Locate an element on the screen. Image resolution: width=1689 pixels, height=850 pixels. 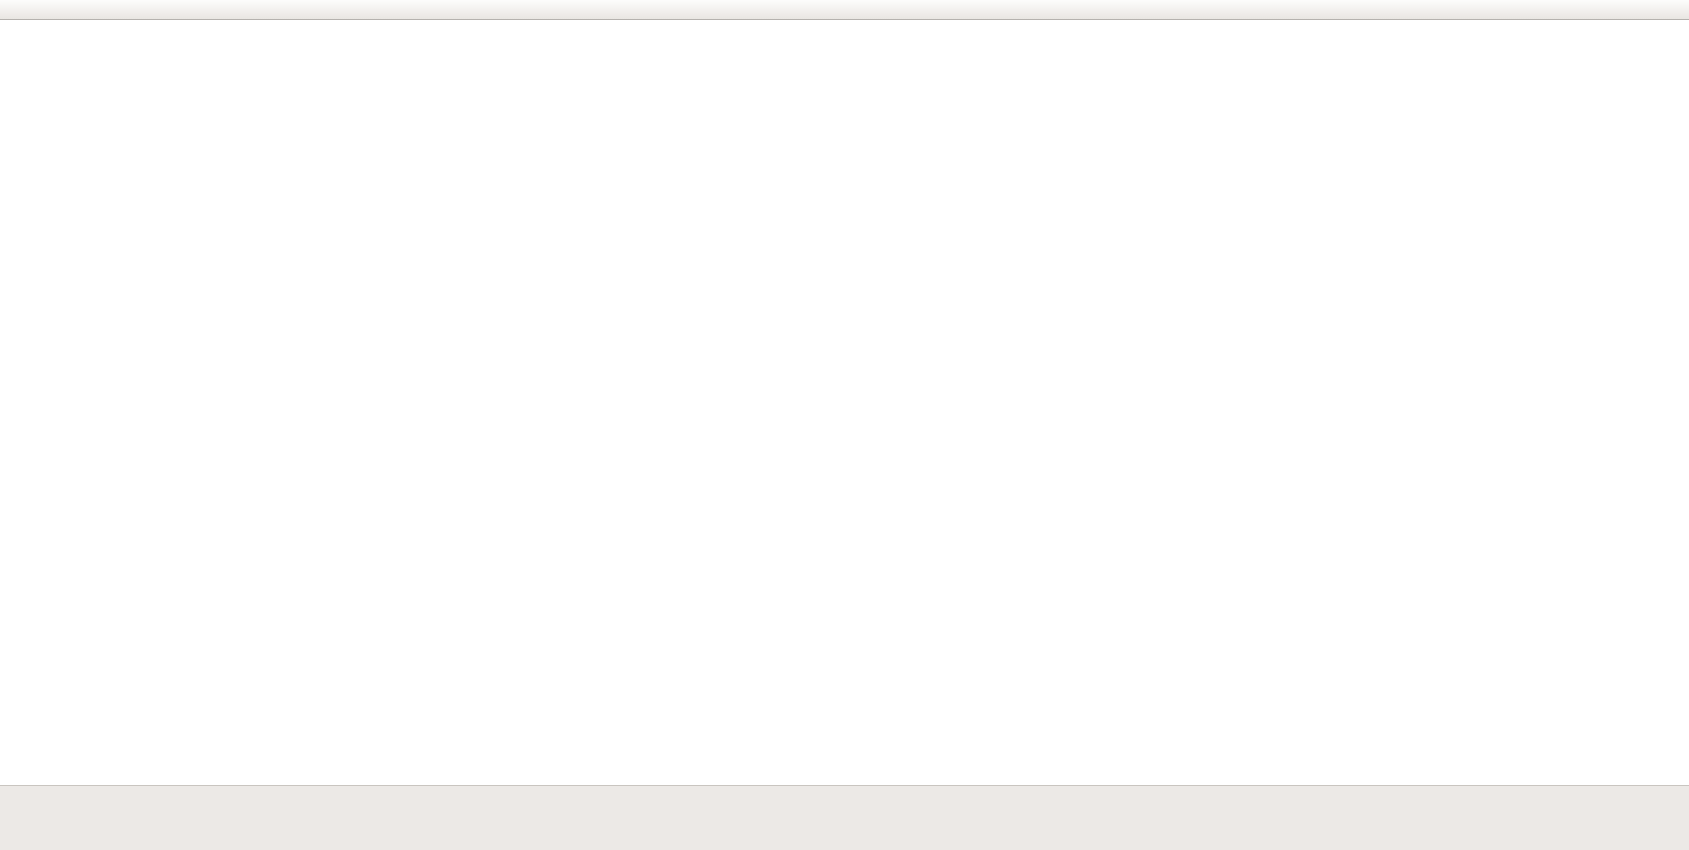
rsi-label is located at coordinates (9, 659).